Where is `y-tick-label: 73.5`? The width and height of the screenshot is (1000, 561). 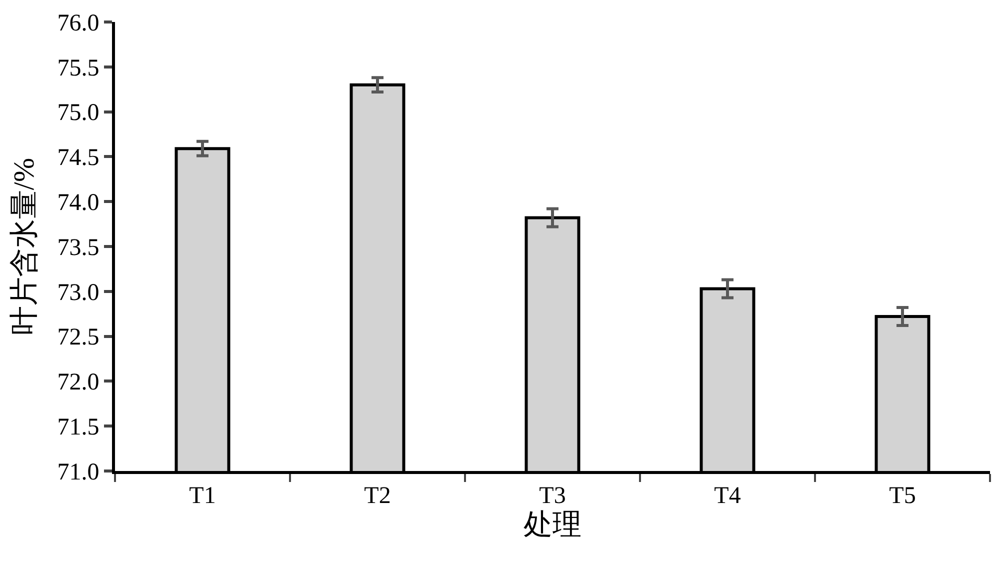
y-tick-label: 73.5 is located at coordinates (78, 247).